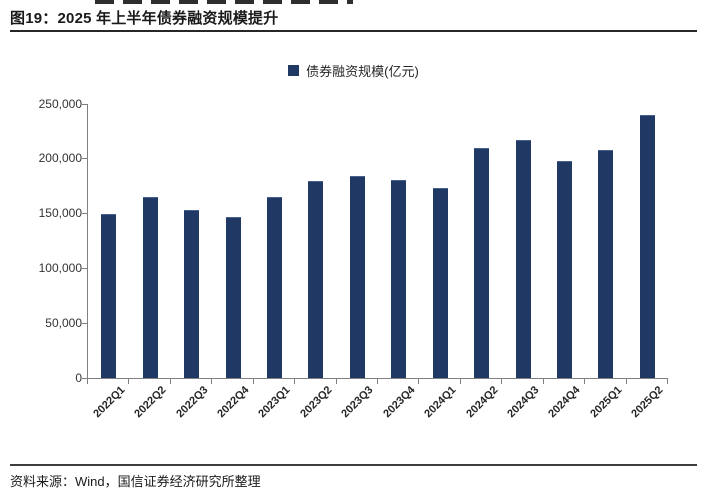 Image resolution: width=707 pixels, height=500 pixels. Describe the element at coordinates (144, 18) in the screenshot. I see `figure-title: 图19：2025 年上半年债券融资规模提升` at that location.